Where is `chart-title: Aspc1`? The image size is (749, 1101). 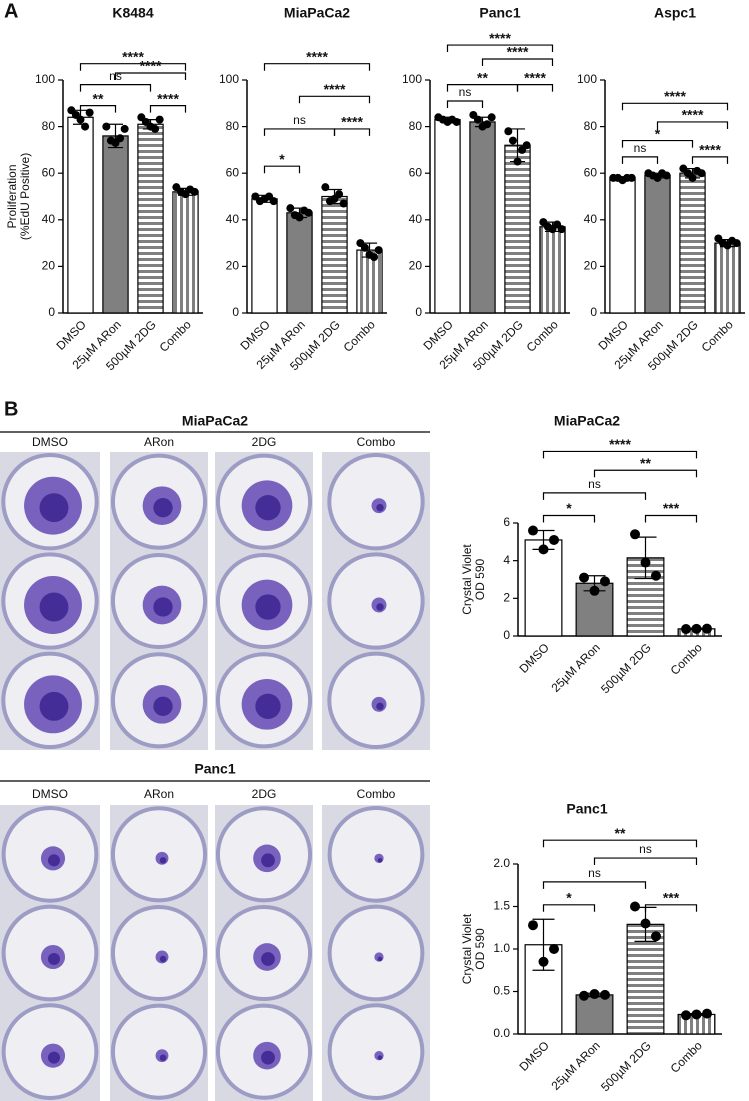
chart-title: Aspc1 is located at coordinates (675, 13).